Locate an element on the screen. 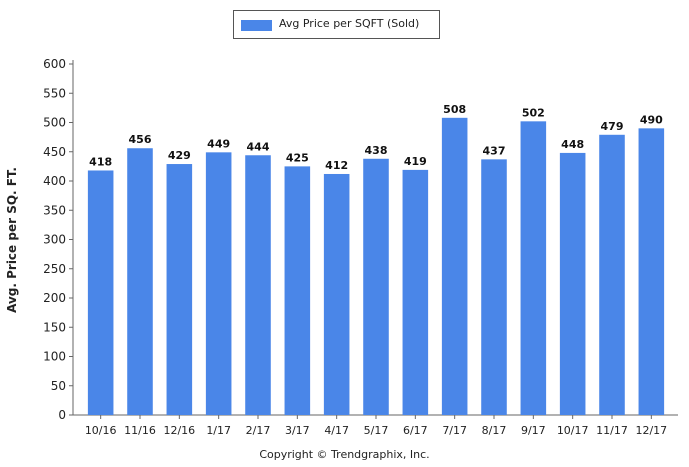 The image size is (689, 467). x-tick-label: 12/16 is located at coordinates (179, 430).